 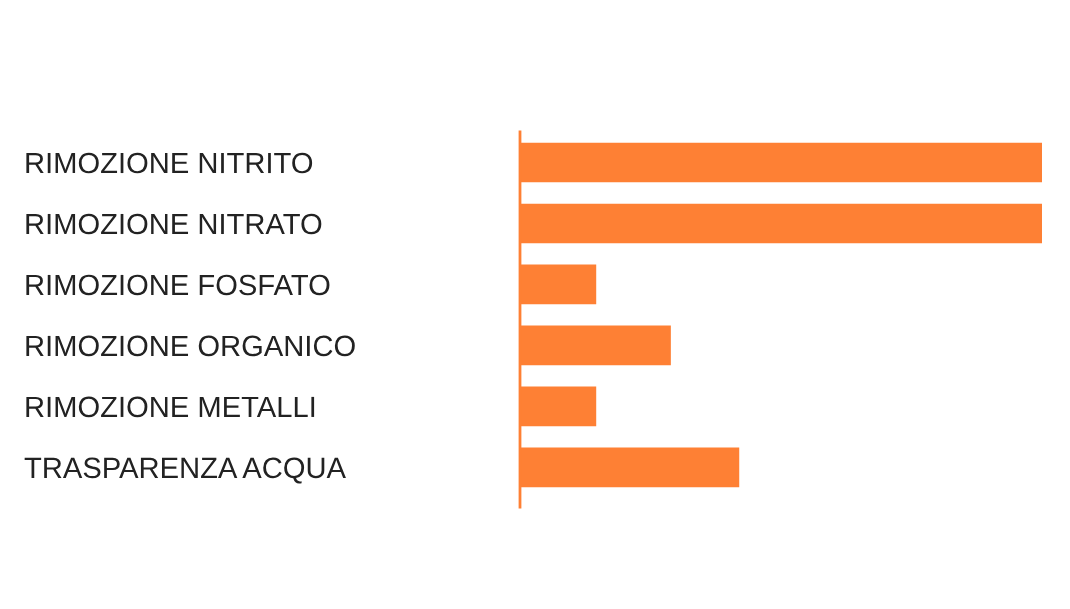 What do you see at coordinates (190, 346) in the screenshot?
I see `y-tick-label: RIMOZIONE ORGANICO` at bounding box center [190, 346].